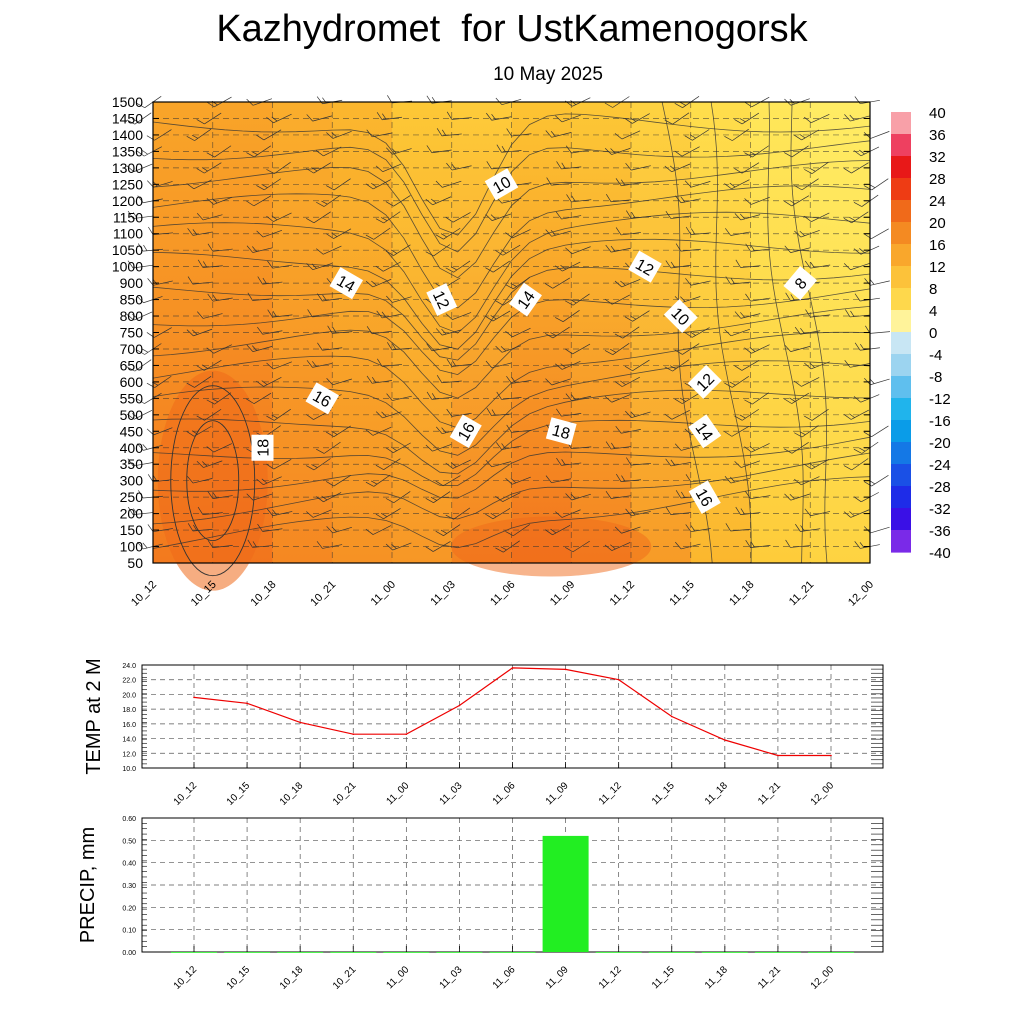 The height and width of the screenshot is (1024, 1024). What do you see at coordinates (127, 102) in the screenshot?
I see `y-tick-label: 1500` at bounding box center [127, 102].